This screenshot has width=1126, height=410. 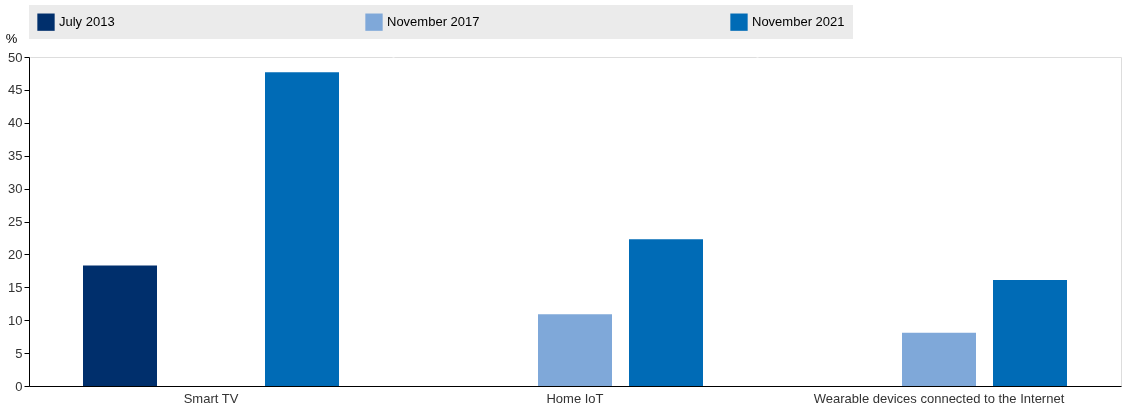 What do you see at coordinates (15, 156) in the screenshot?
I see `y-tick-label: 35` at bounding box center [15, 156].